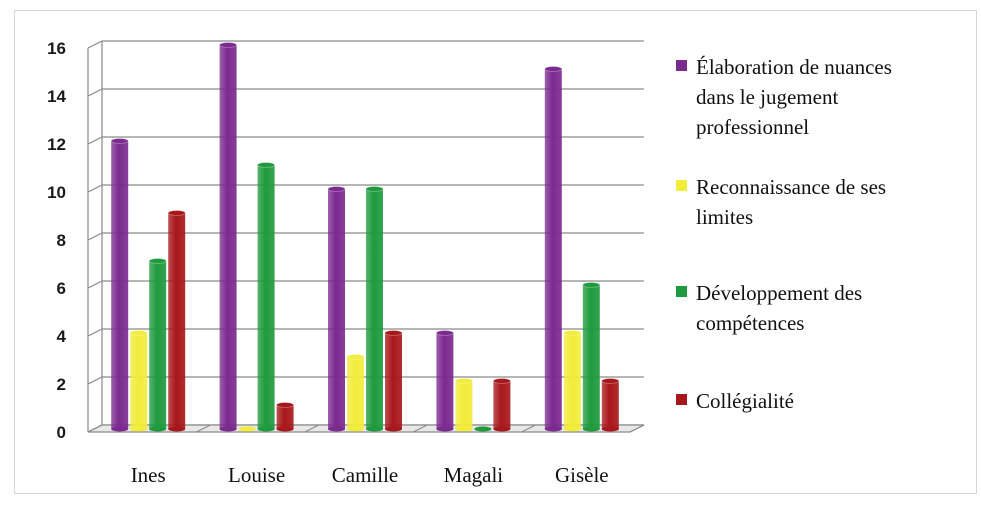 The image size is (981, 505). I want to click on legend-label: dans le jugement, so click(767, 97).